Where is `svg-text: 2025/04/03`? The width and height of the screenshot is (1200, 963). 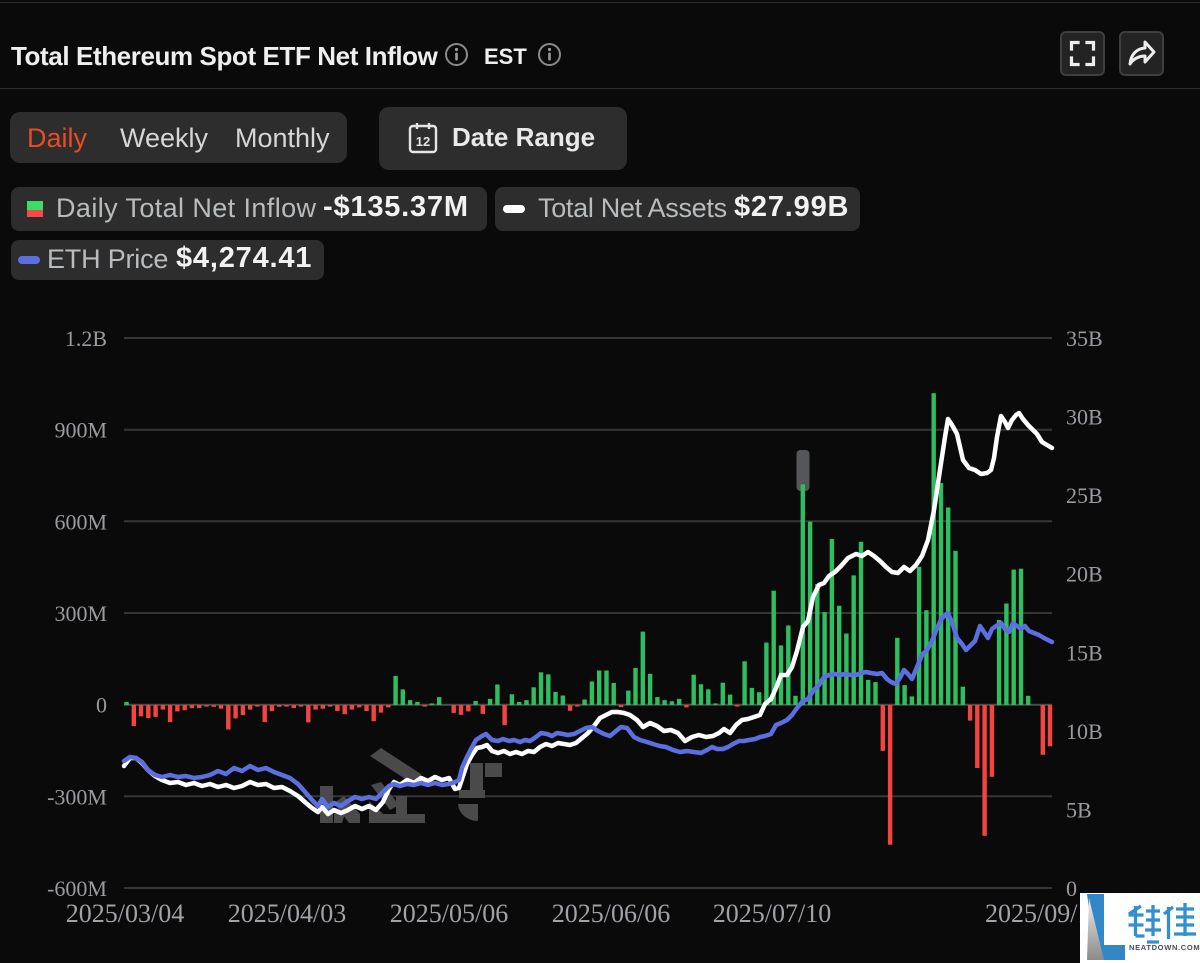
svg-text: 2025/04/03 is located at coordinates (287, 913).